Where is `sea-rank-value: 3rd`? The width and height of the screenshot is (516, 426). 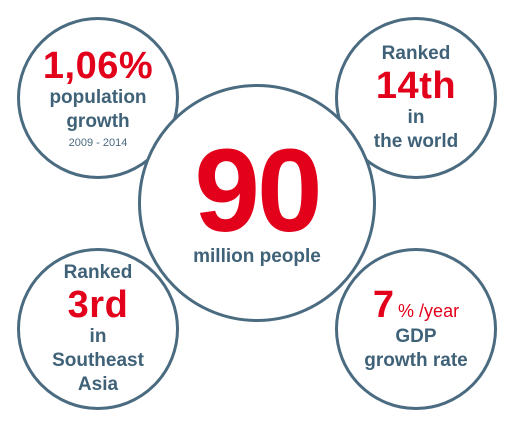
sea-rank-value: 3rd is located at coordinates (98, 305).